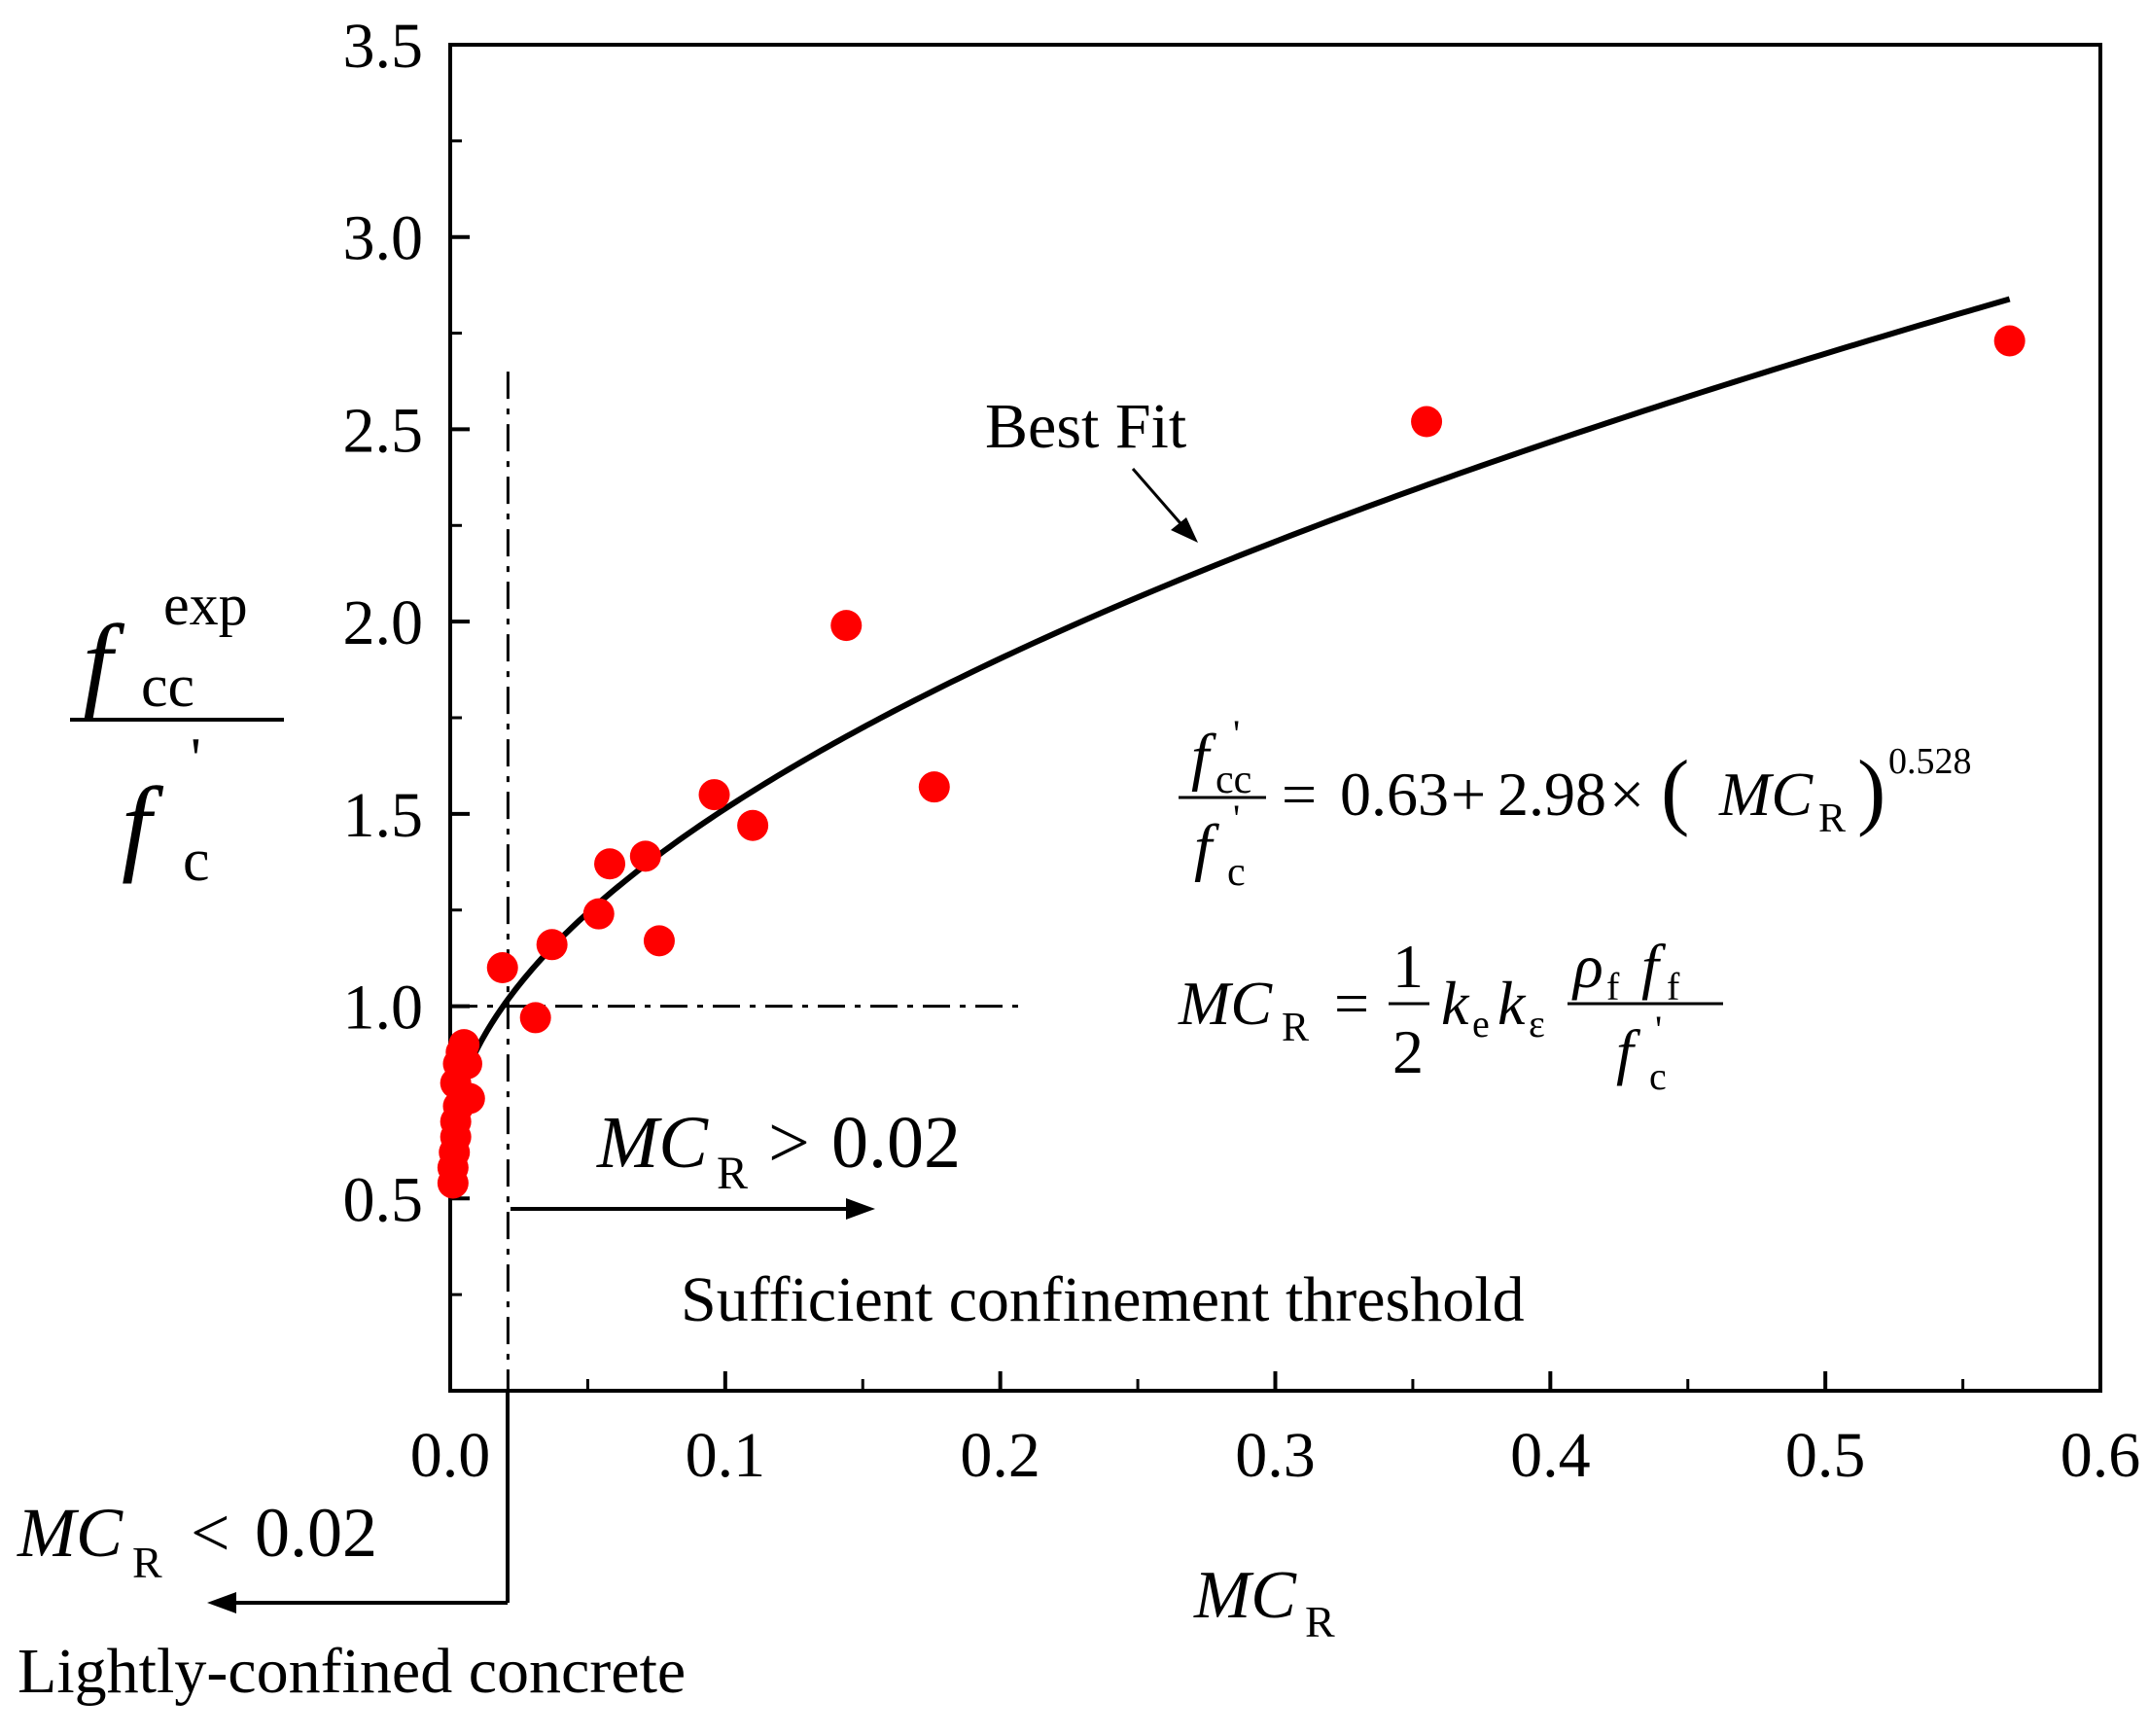 This screenshot has width=2149, height=1736. I want to click on lightly-confined-label: Lightly-confined concrete, so click(352, 1672).